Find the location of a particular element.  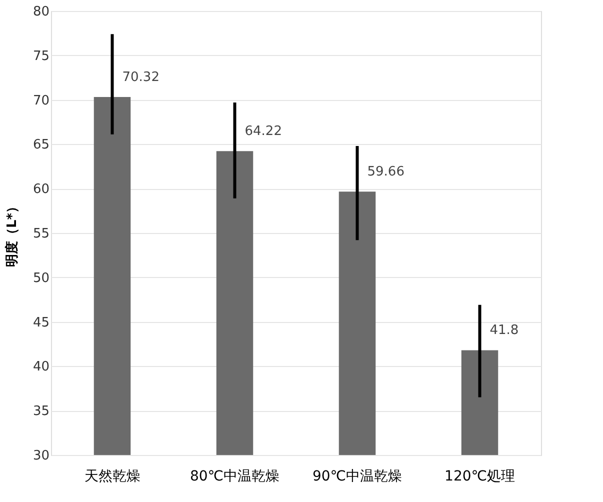

y-tick-label: 65 is located at coordinates (41, 145).